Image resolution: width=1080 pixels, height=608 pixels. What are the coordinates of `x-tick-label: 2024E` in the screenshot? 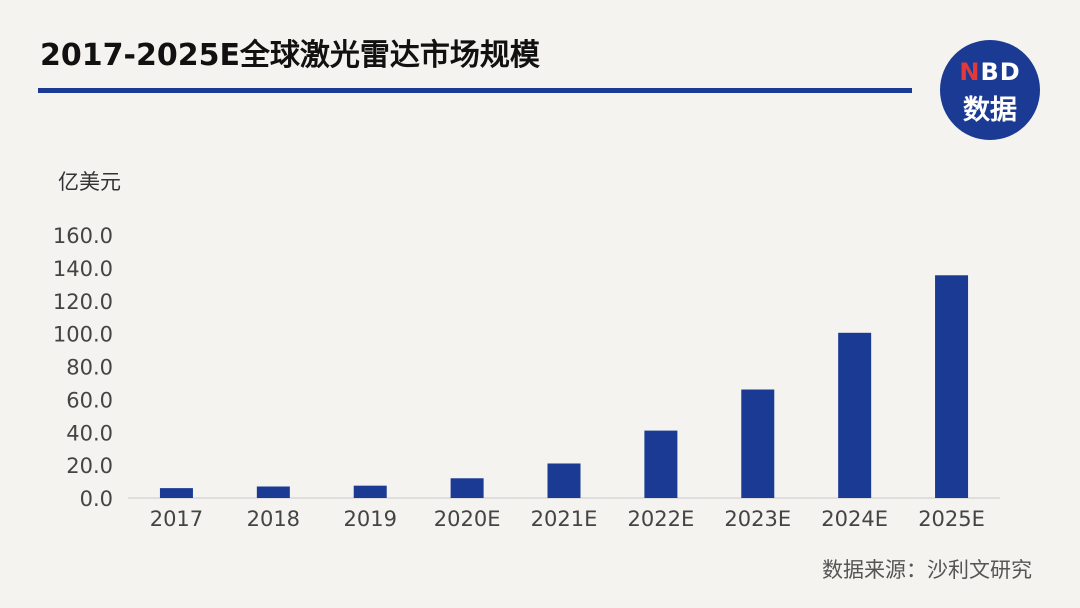 It's located at (854, 519).